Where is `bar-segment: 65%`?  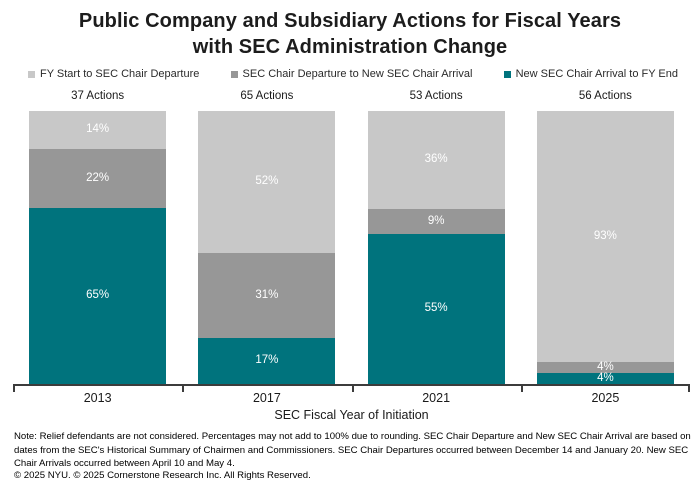
bar-segment: 65% is located at coordinates (98, 296).